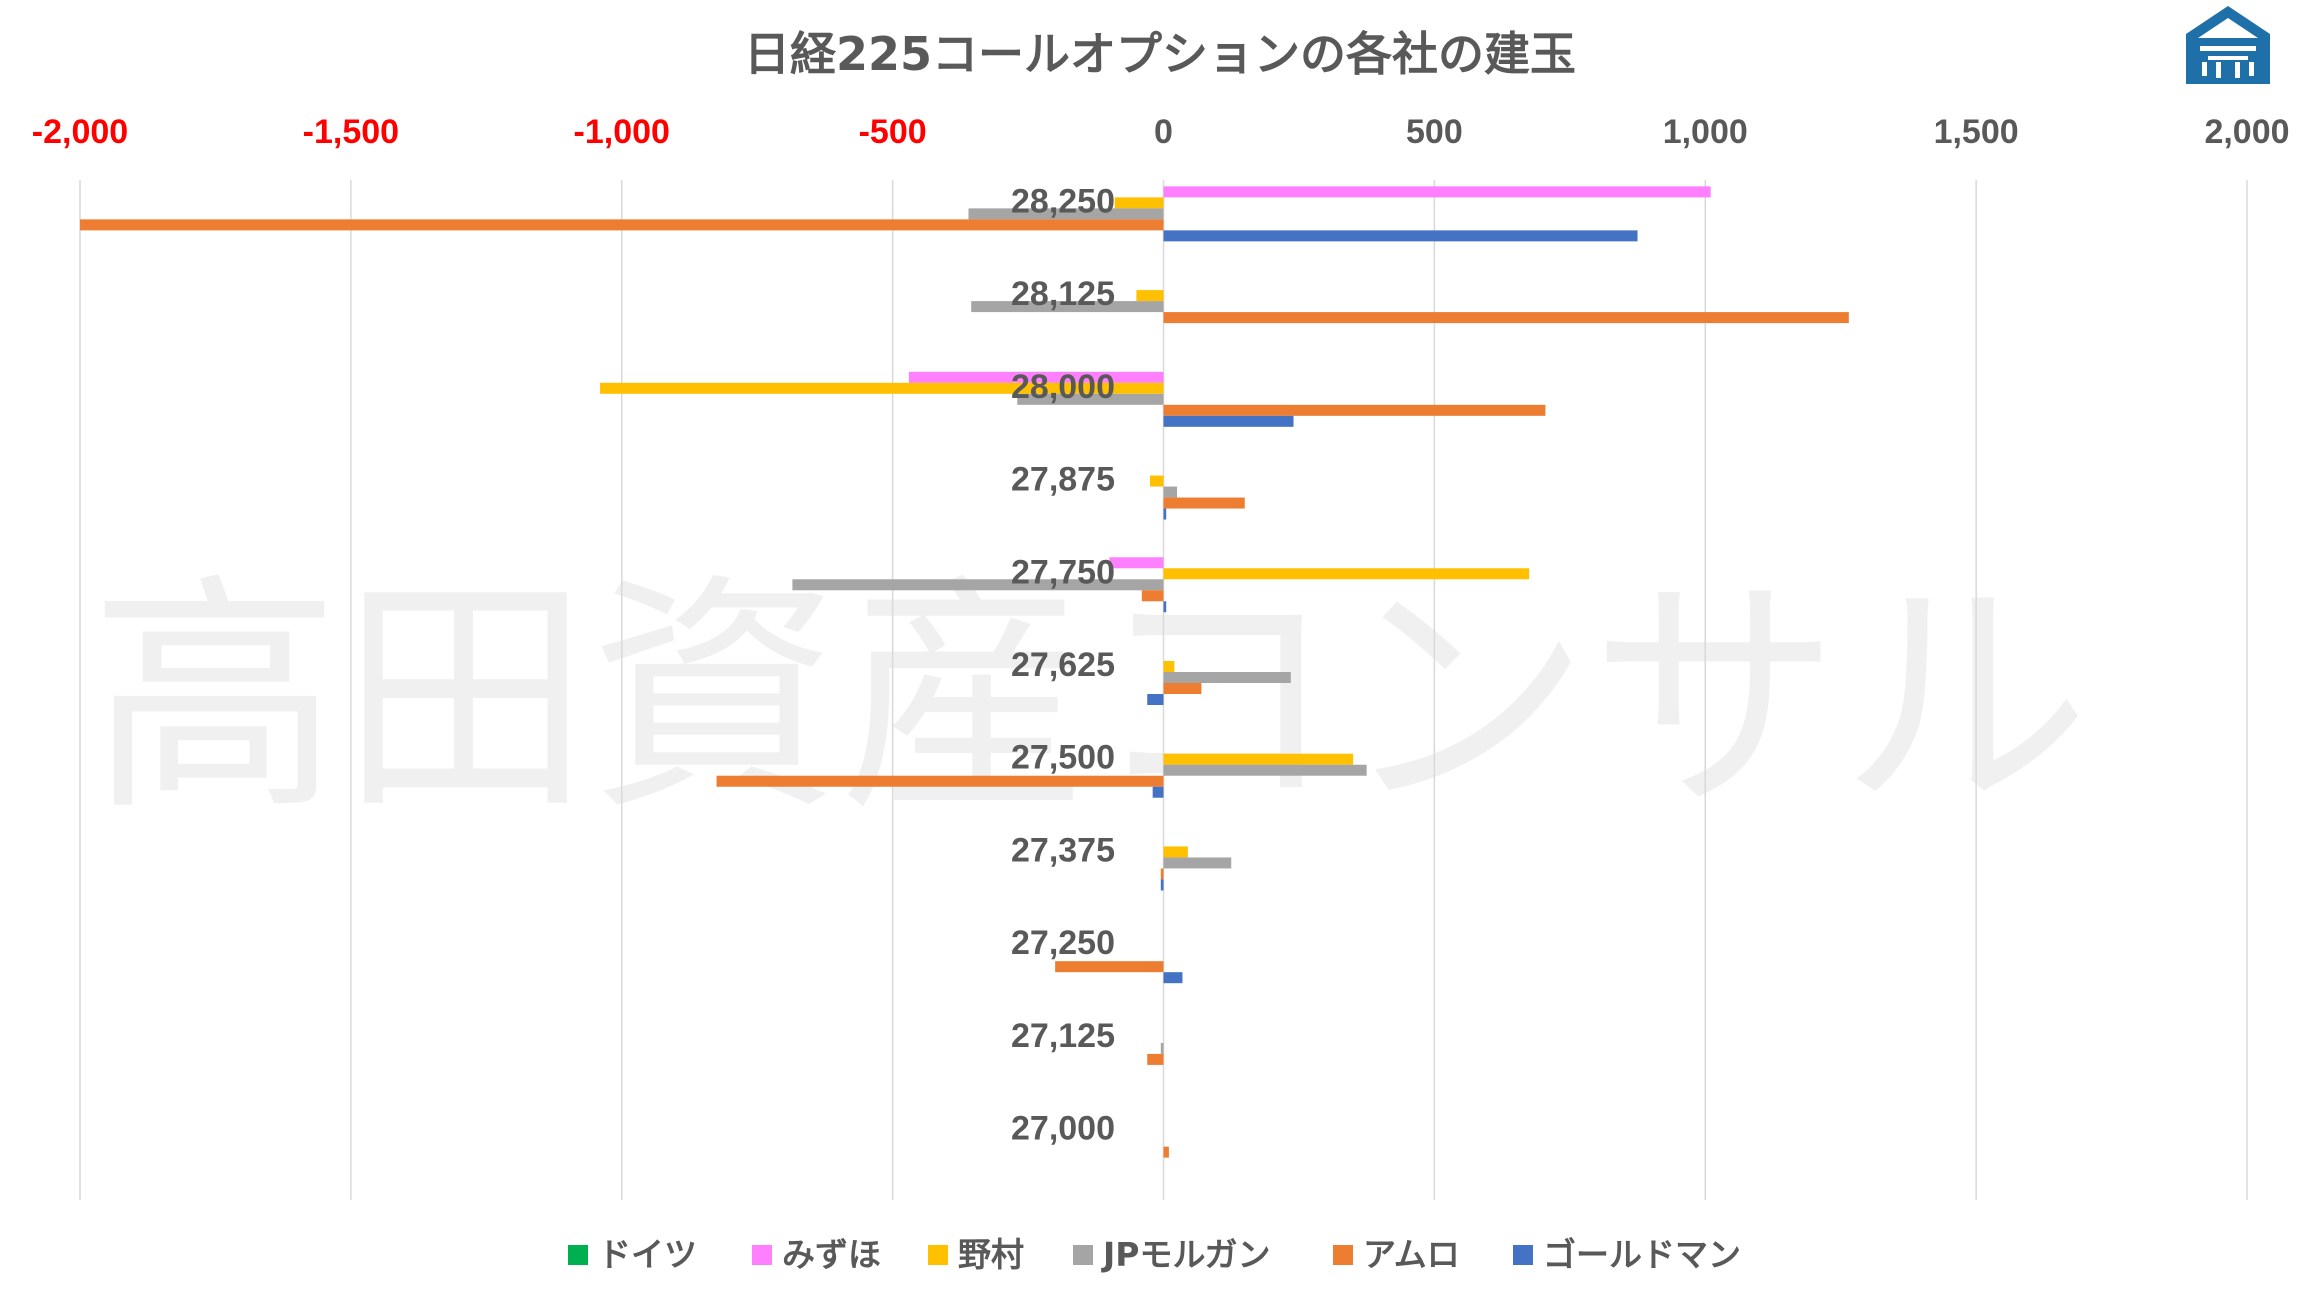  I want to click on category-label: 27,125, so click(1063, 1036).